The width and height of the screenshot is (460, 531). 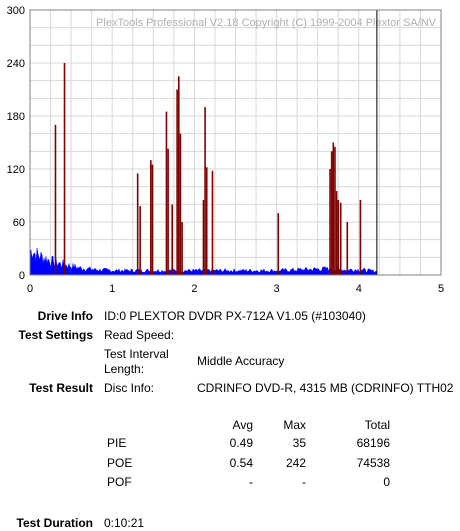 I want to click on y-tick-label: 300, so click(x=16, y=11).